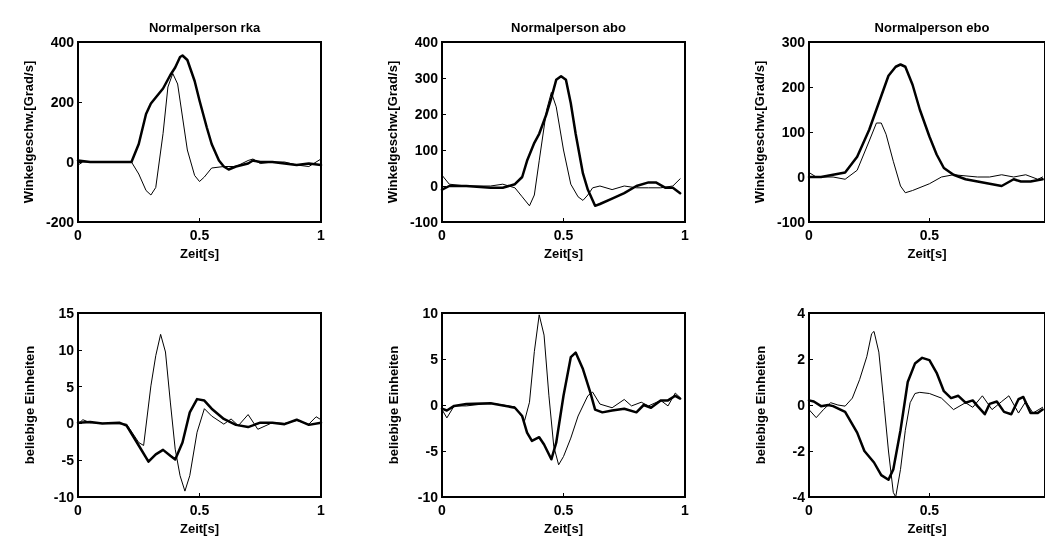  What do you see at coordinates (799, 497) in the screenshot?
I see `y-tick-label: -4` at bounding box center [799, 497].